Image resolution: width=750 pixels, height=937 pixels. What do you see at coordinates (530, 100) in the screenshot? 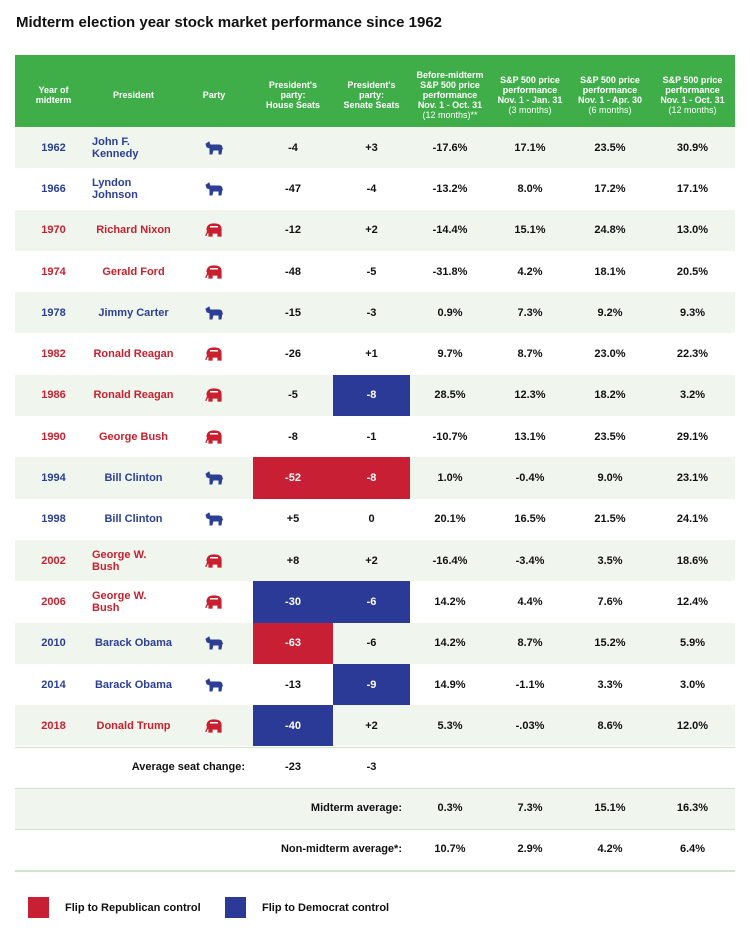
I see `header-line: Nov. 1 - Jan. 31` at bounding box center [530, 100].